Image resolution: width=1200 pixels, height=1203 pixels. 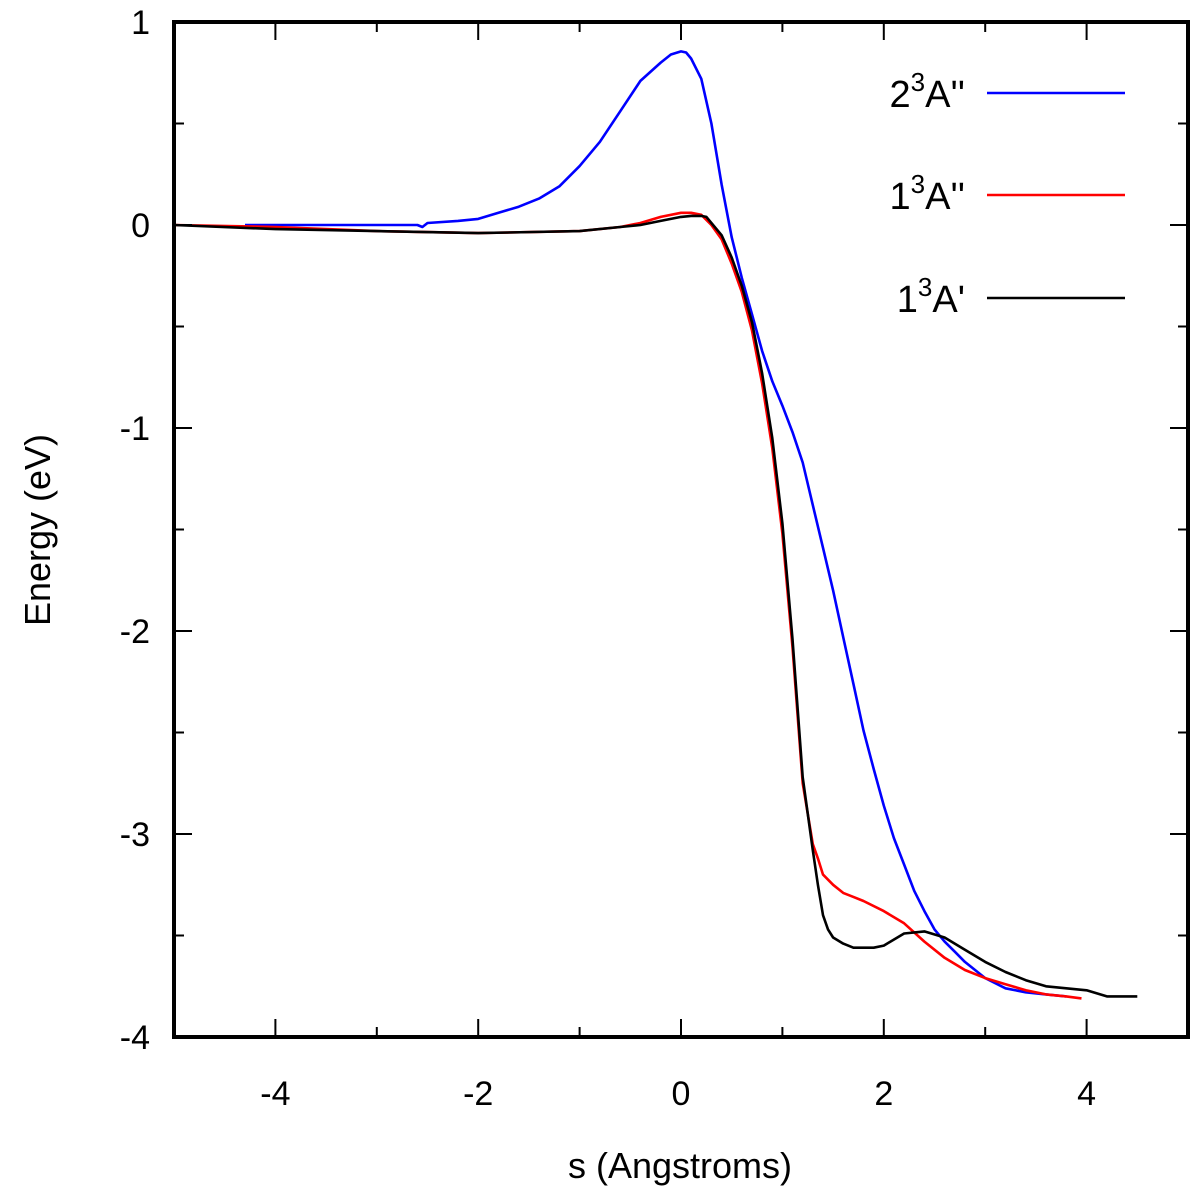 I want to click on legend-label: 13A', so click(x=931, y=296).